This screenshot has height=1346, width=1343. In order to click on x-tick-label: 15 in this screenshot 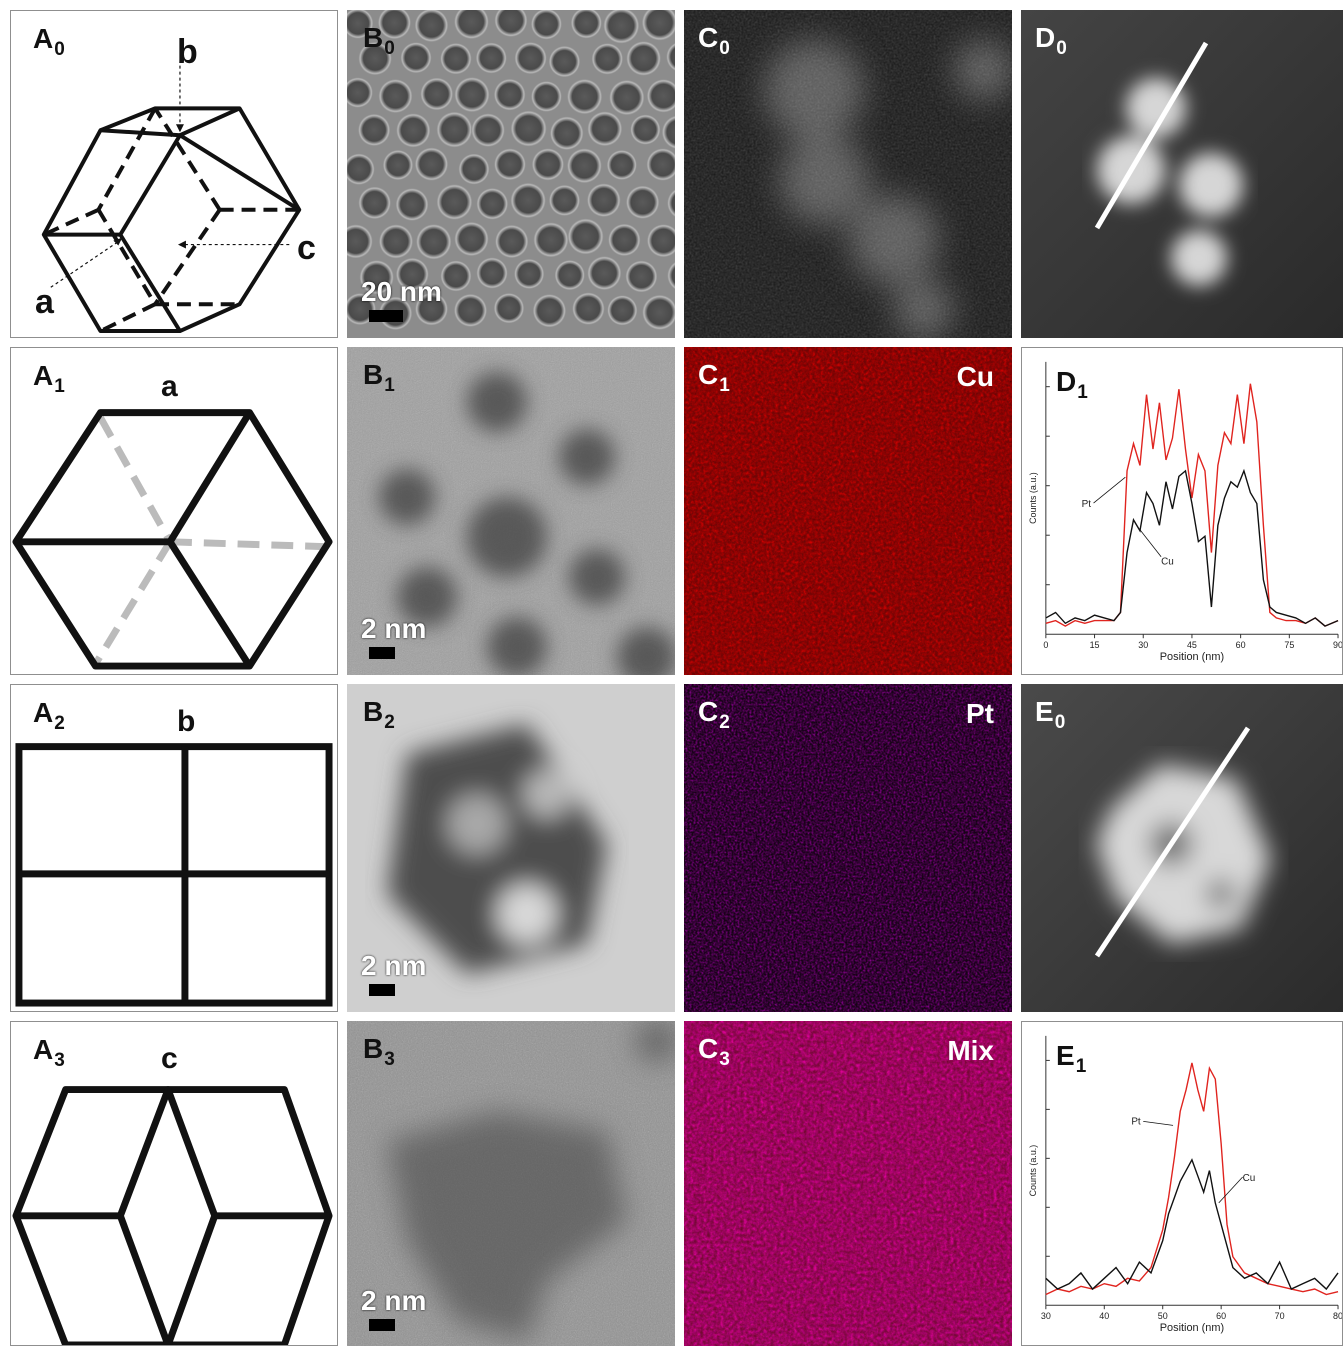, I will do `click(1095, 645)`.